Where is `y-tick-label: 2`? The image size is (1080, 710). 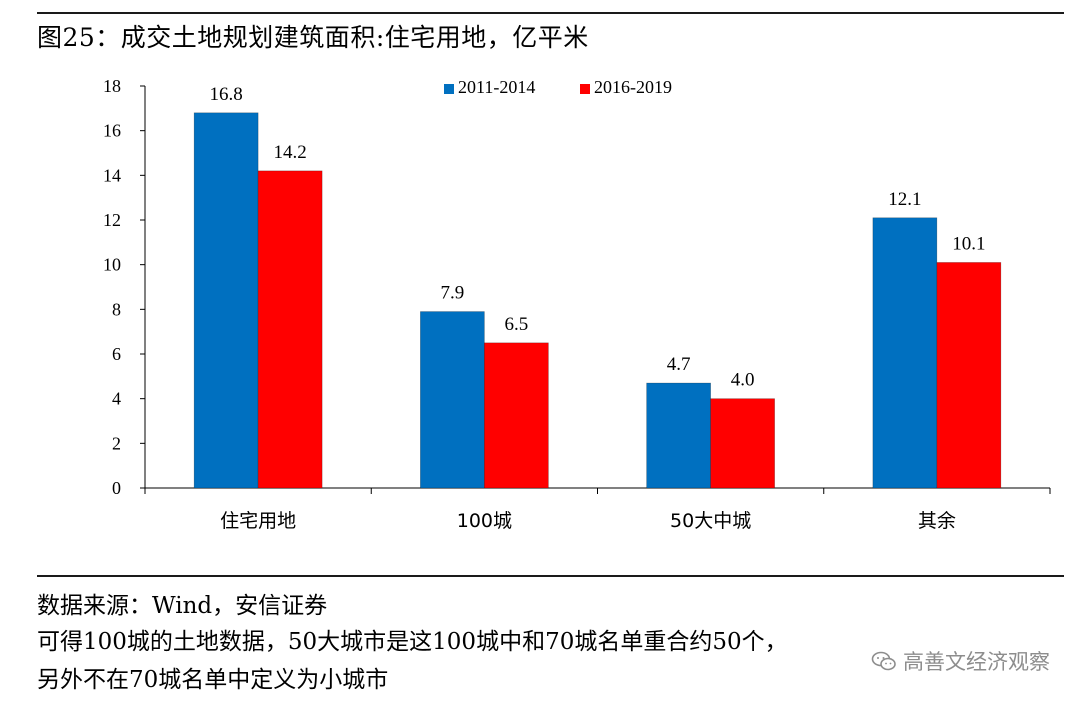 y-tick-label: 2 is located at coordinates (116, 443).